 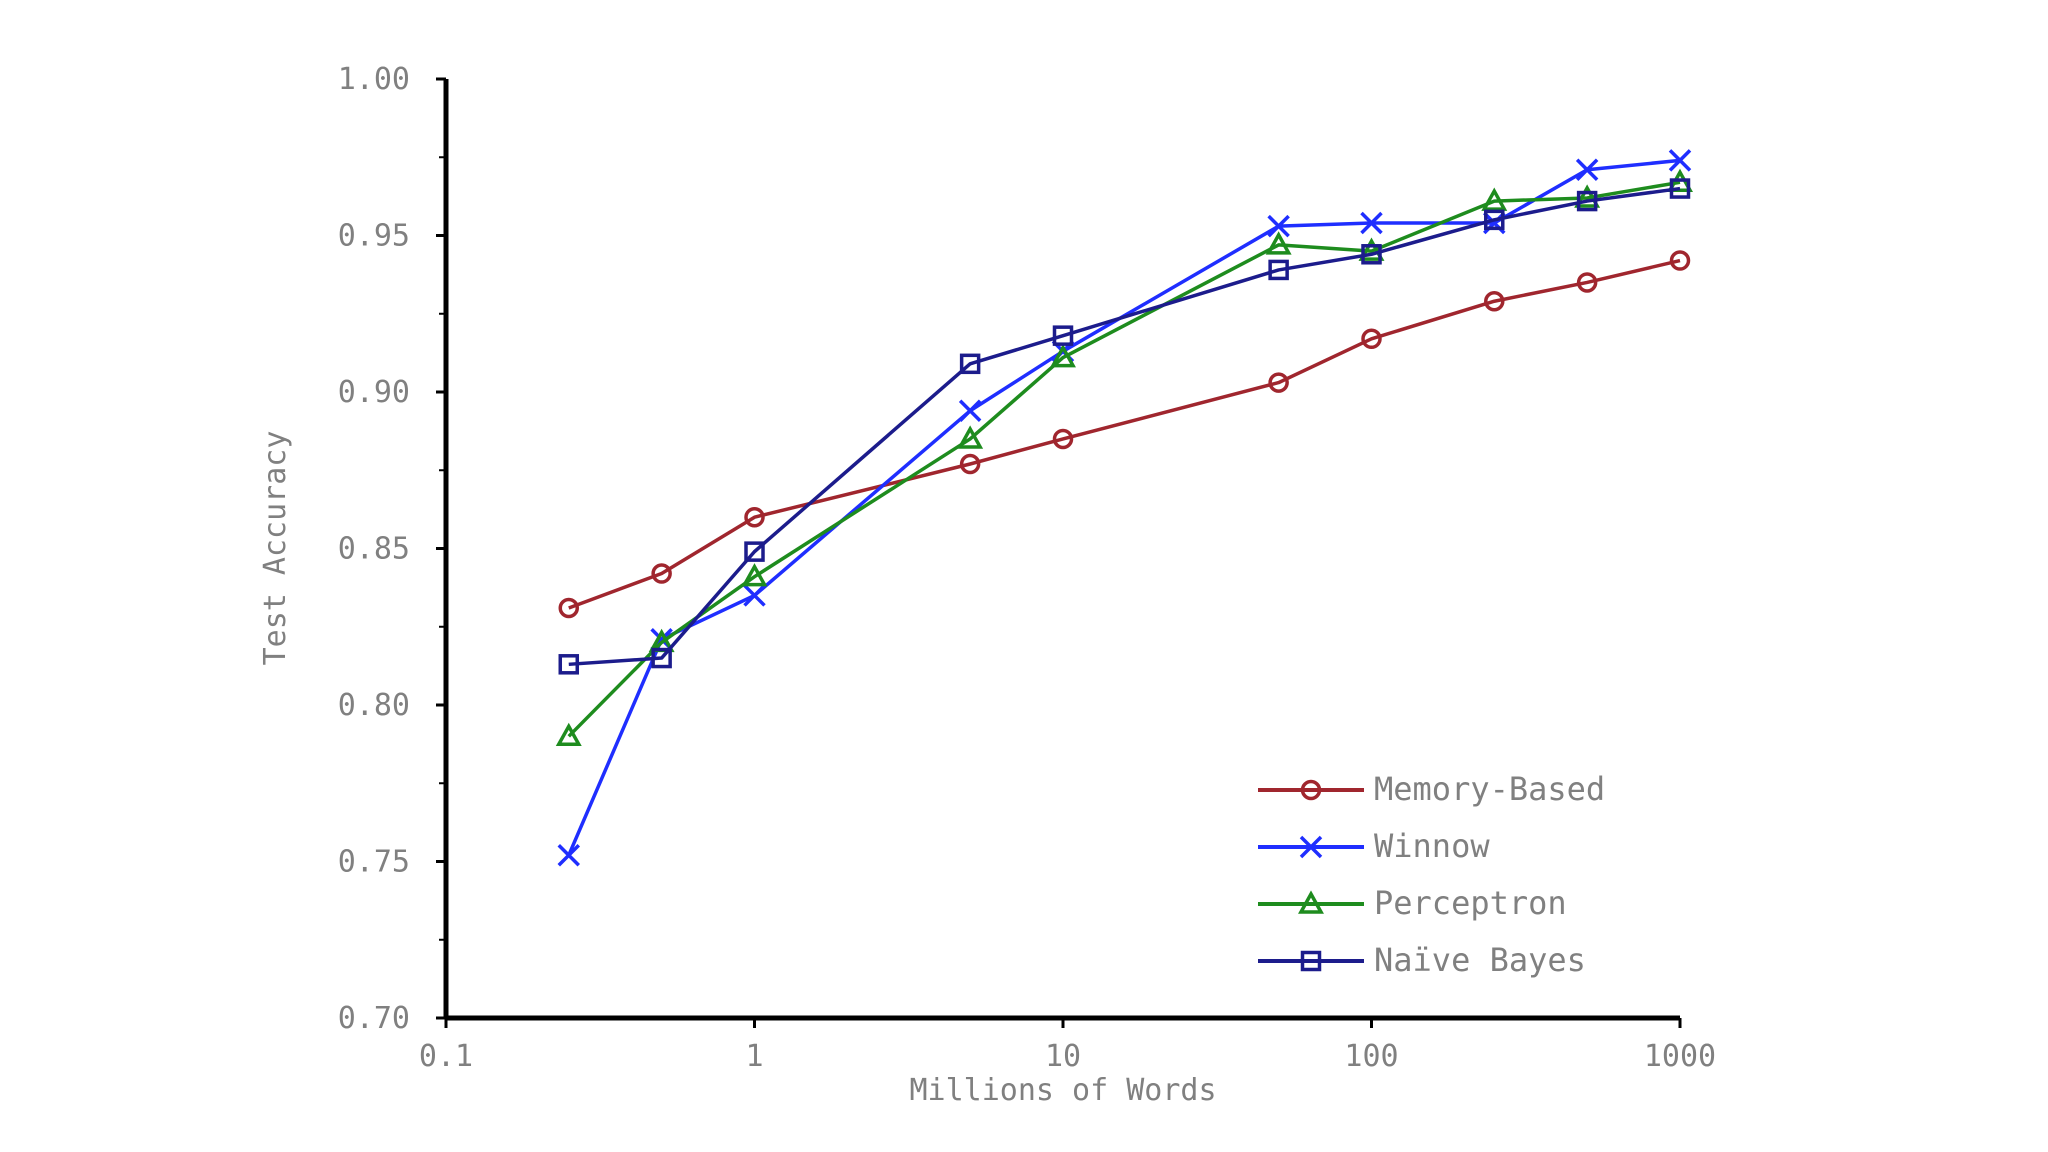 I want to click on legend: Memory-Based Winnow Perceptron Naïve Bayes, so click(x=1431, y=874).